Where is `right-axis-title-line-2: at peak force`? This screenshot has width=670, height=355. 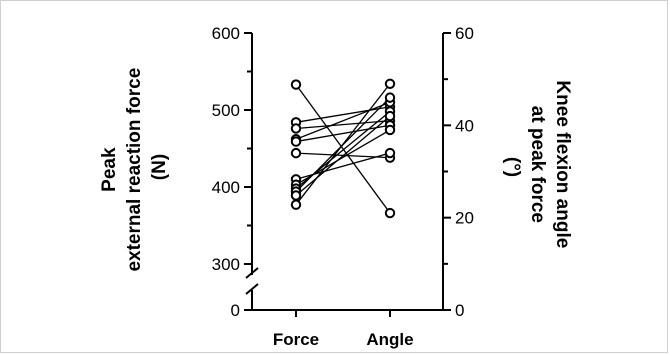 right-axis-title-line-2: at peak force is located at coordinates (537, 164).